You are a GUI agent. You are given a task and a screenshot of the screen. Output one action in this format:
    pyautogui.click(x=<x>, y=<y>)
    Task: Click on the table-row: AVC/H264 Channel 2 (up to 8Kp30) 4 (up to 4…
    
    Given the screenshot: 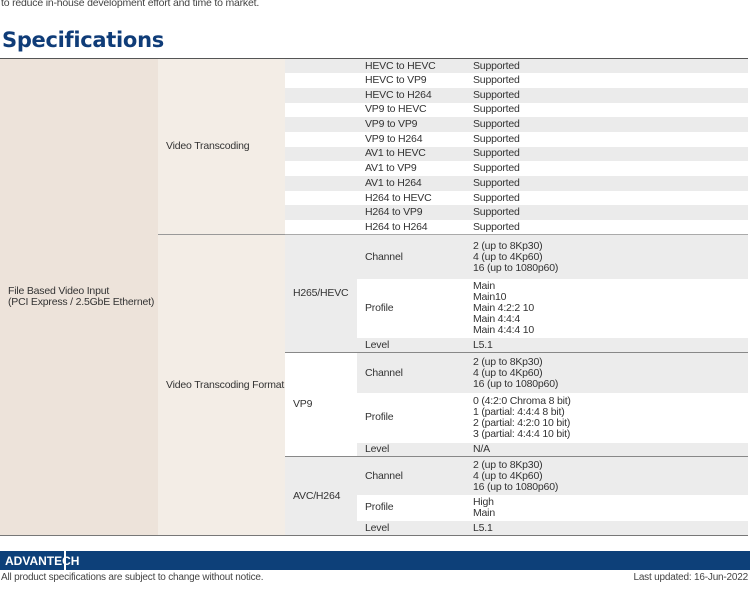 What is the action you would take?
    pyautogui.click(x=374, y=496)
    